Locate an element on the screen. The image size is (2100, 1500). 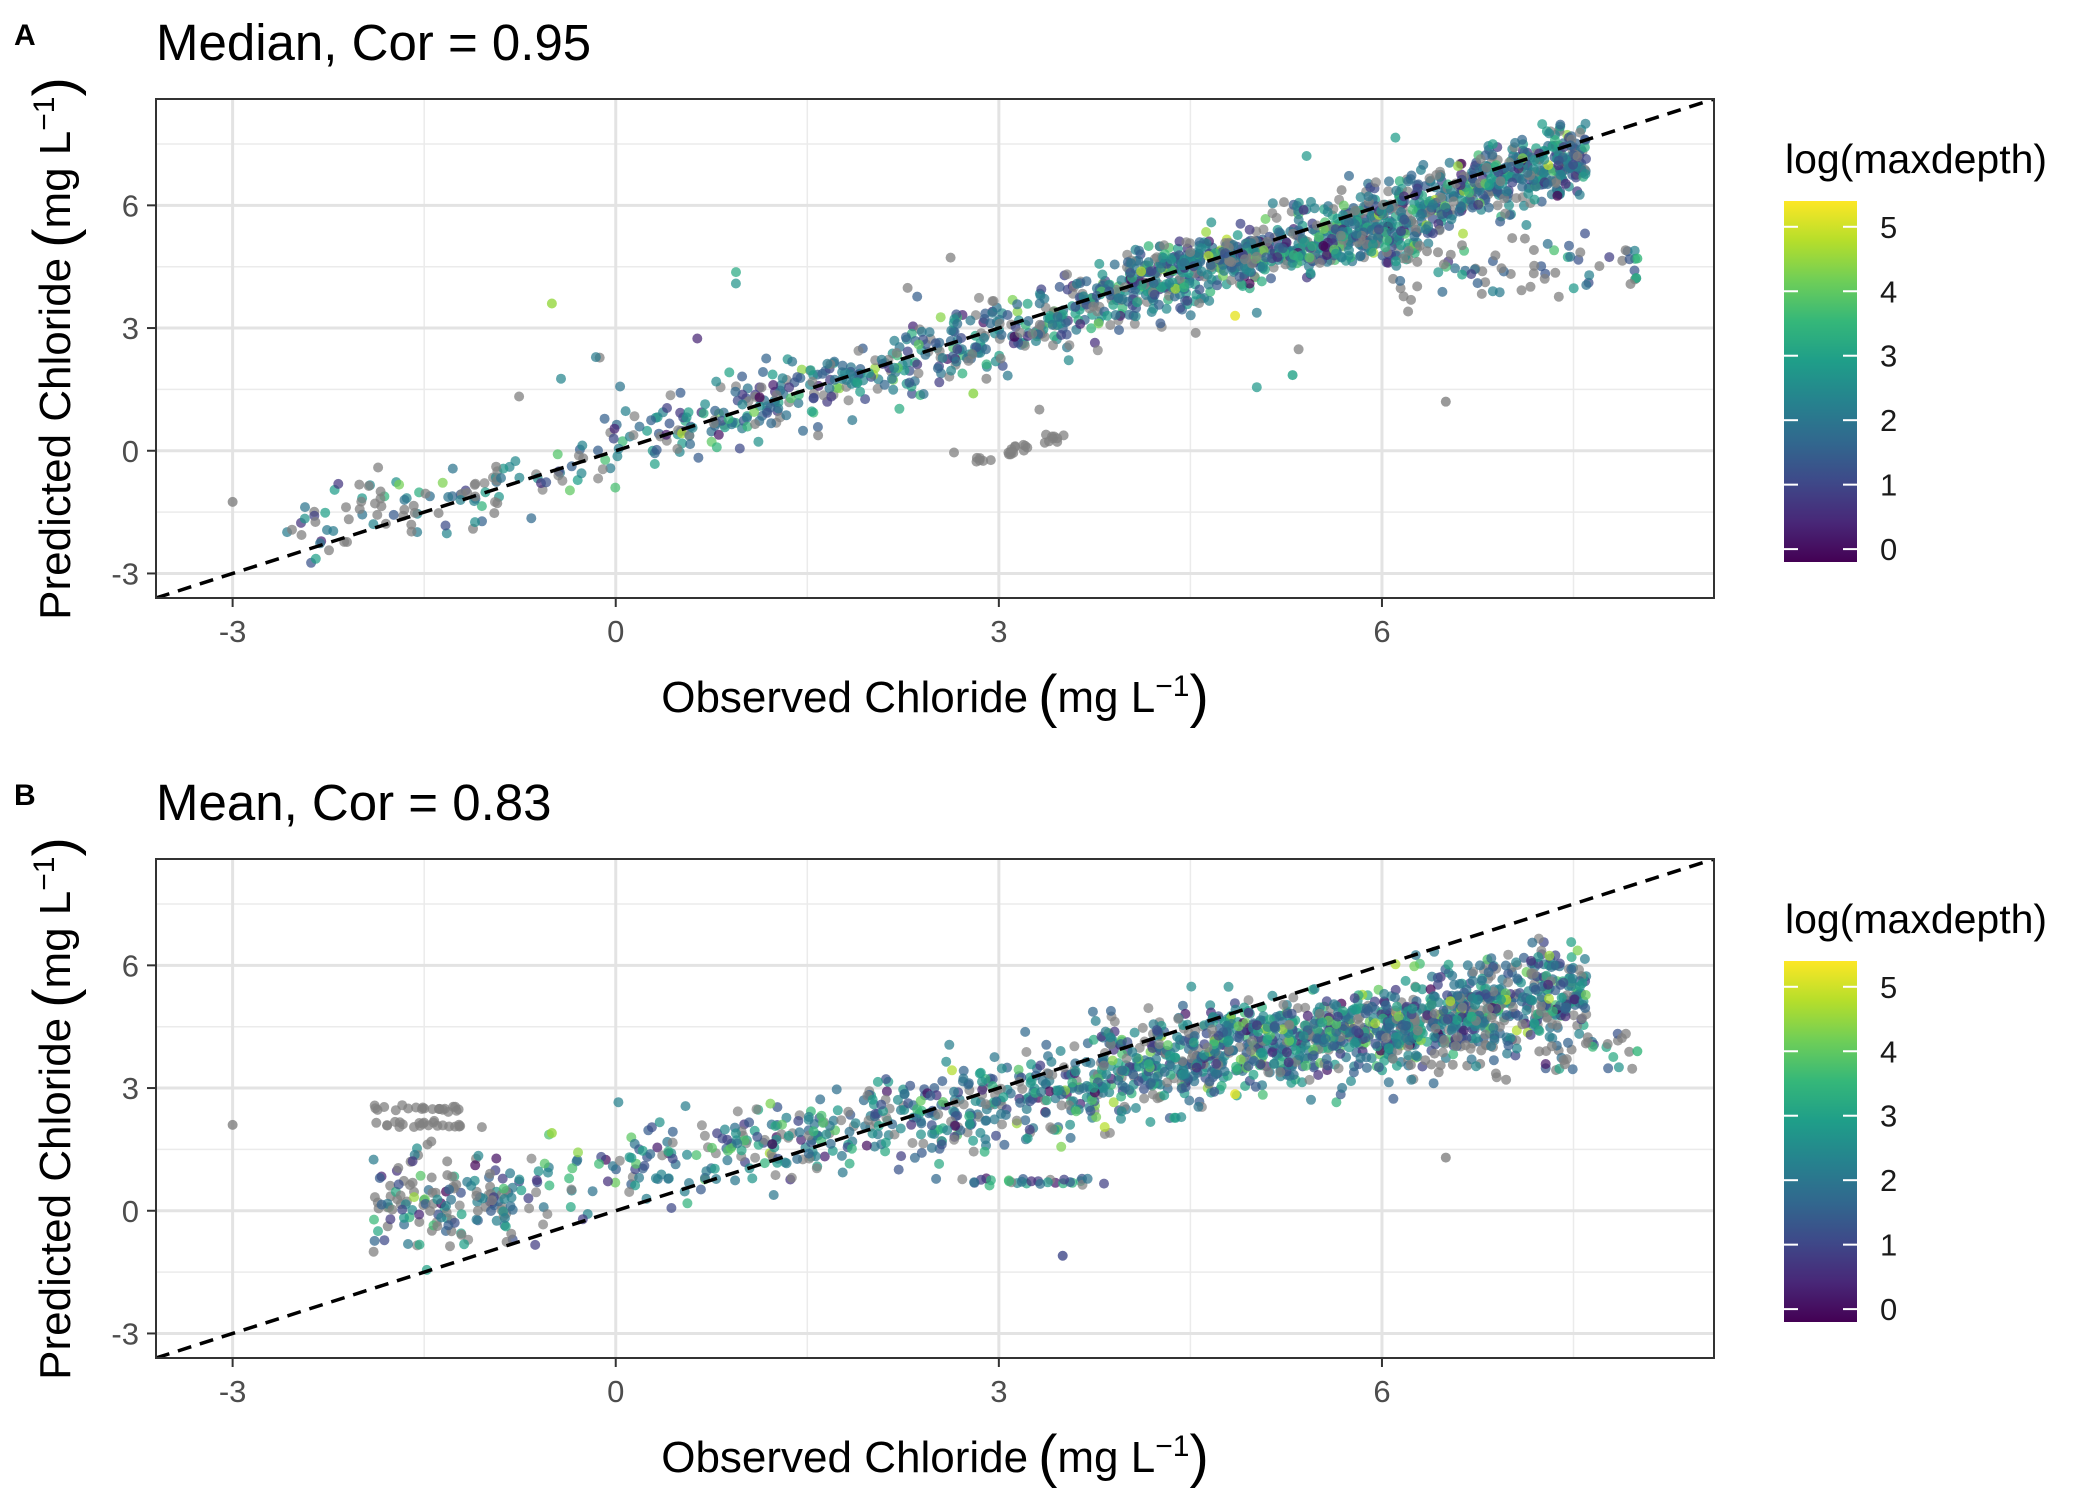
colorbar-label: 2 is located at coordinates (1888, 420).